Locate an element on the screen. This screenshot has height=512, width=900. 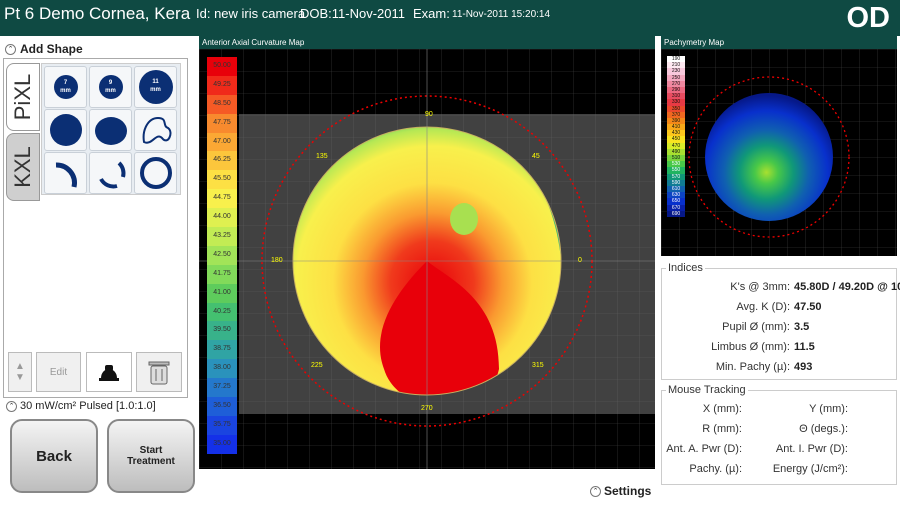
shape-freeform-button is located at coordinates (155, 130).